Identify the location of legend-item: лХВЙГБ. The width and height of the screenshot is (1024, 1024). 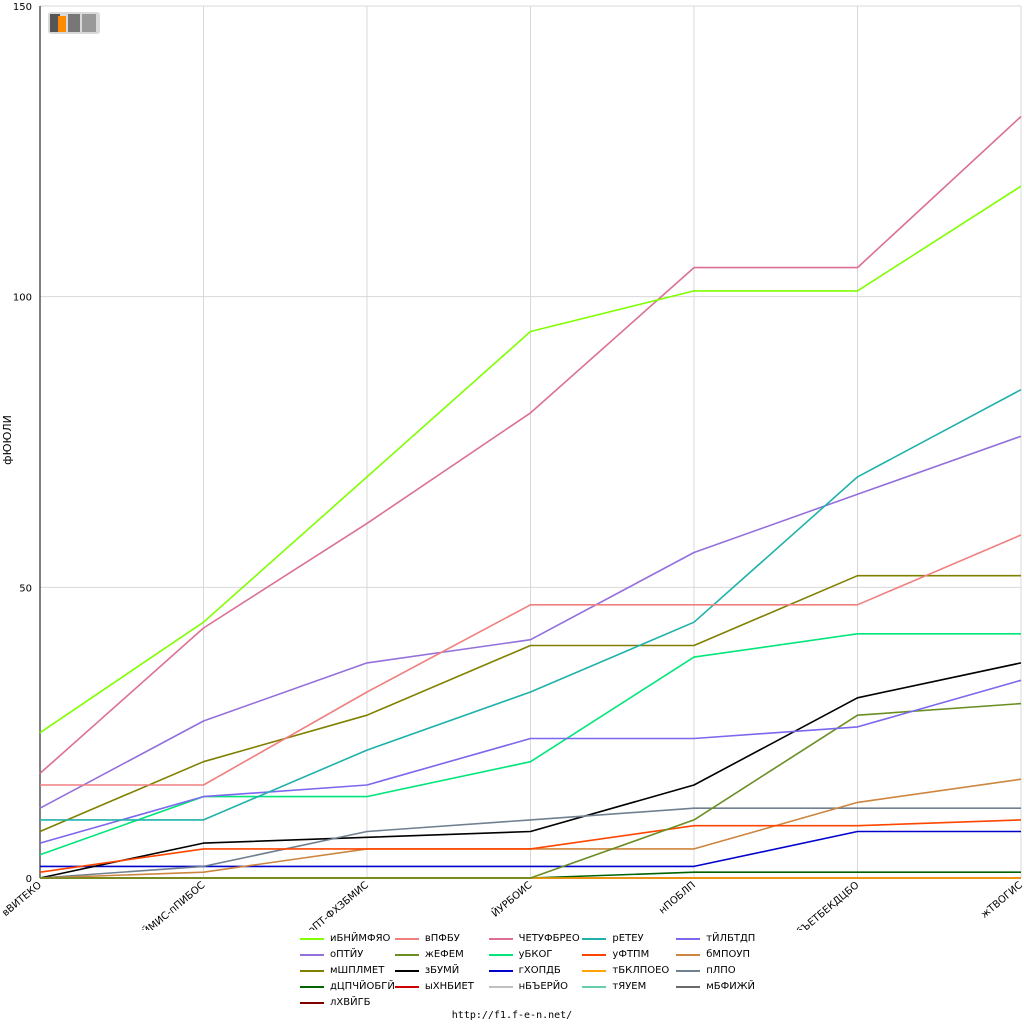
(347, 1002).